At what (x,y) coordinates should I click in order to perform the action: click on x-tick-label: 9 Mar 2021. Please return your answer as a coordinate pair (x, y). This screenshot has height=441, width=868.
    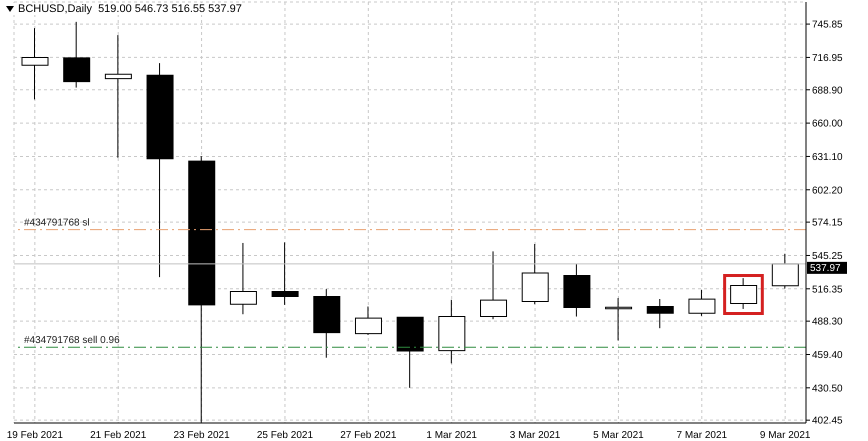
    Looking at the image, I should click on (785, 435).